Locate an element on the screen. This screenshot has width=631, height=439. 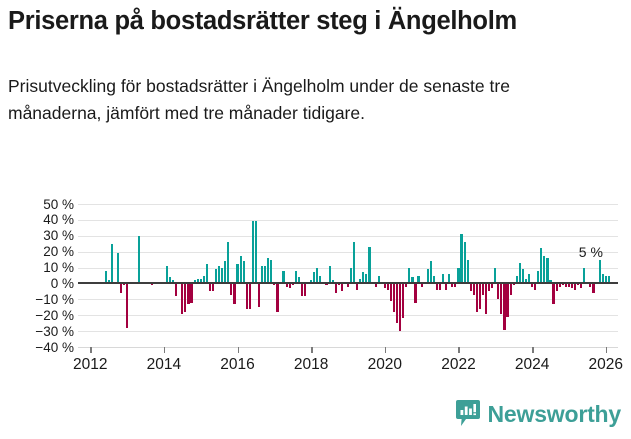
y-axis-tick-label: 30 % is located at coordinates (58, 236).